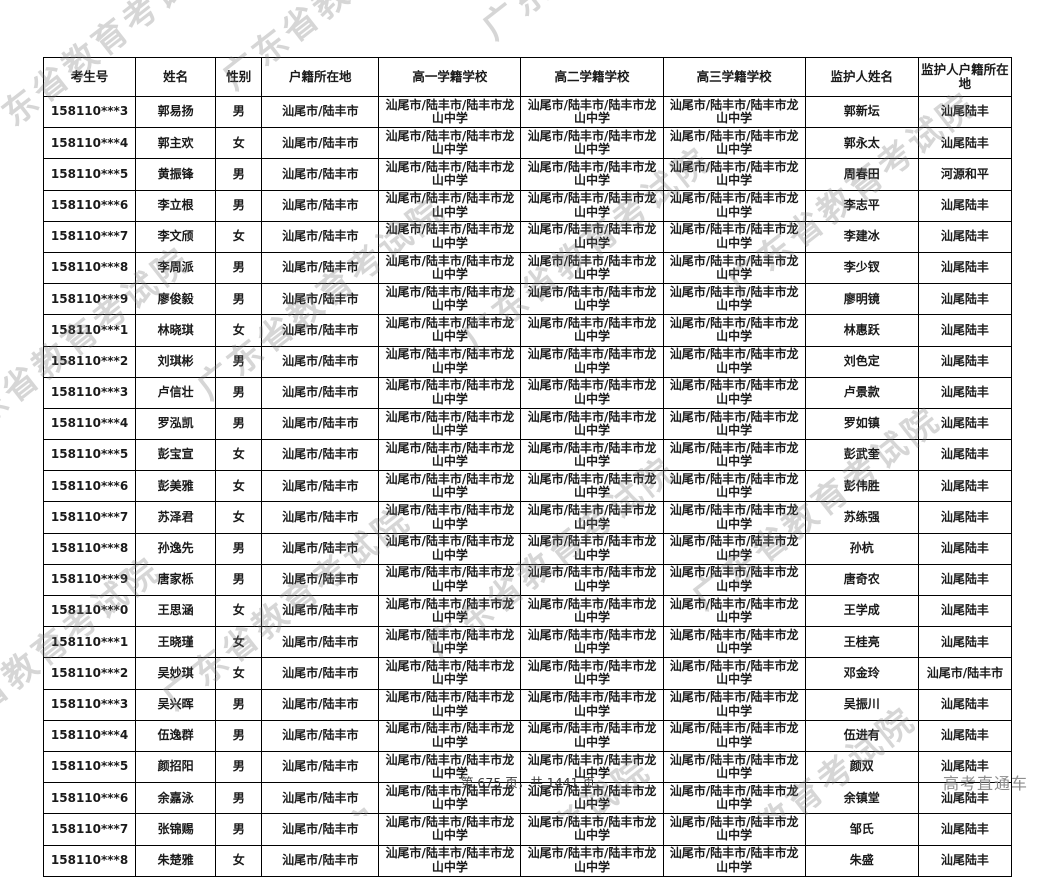 This screenshot has width=1056, height=877. What do you see at coordinates (176, 704) in the screenshot?
I see `cell-name: 吴兴晖` at bounding box center [176, 704].